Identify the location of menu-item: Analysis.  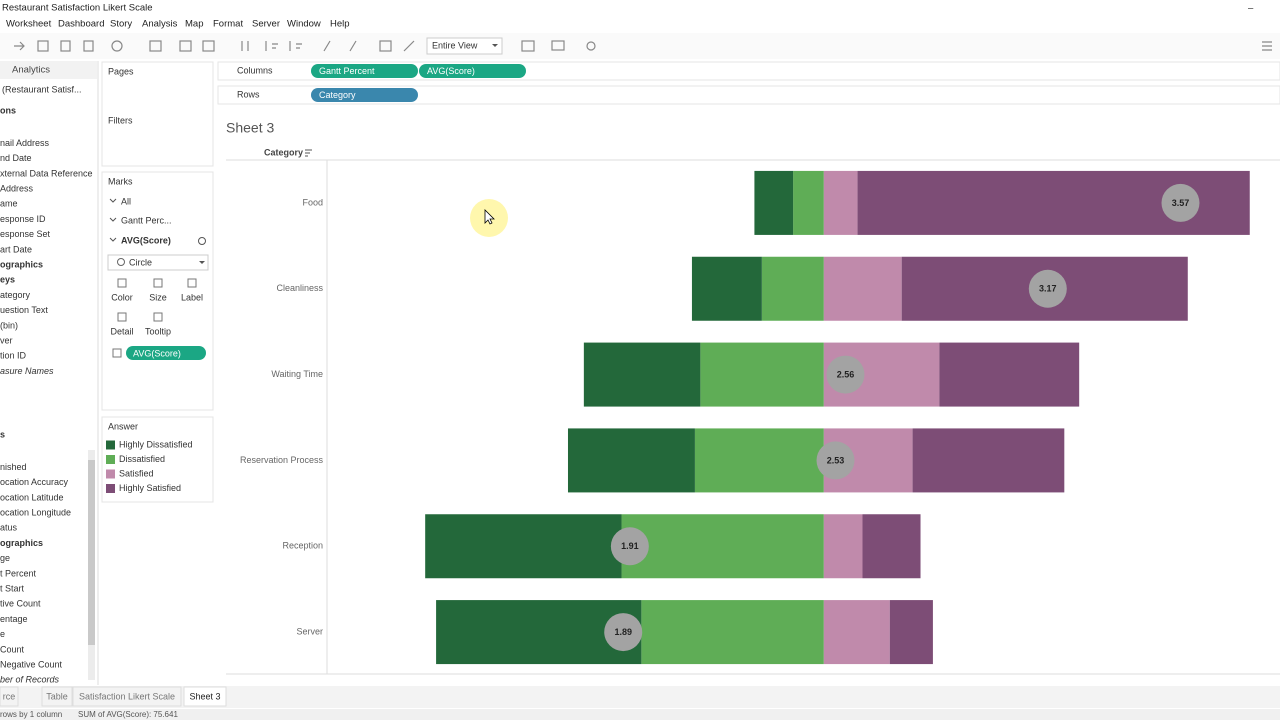
(160, 24).